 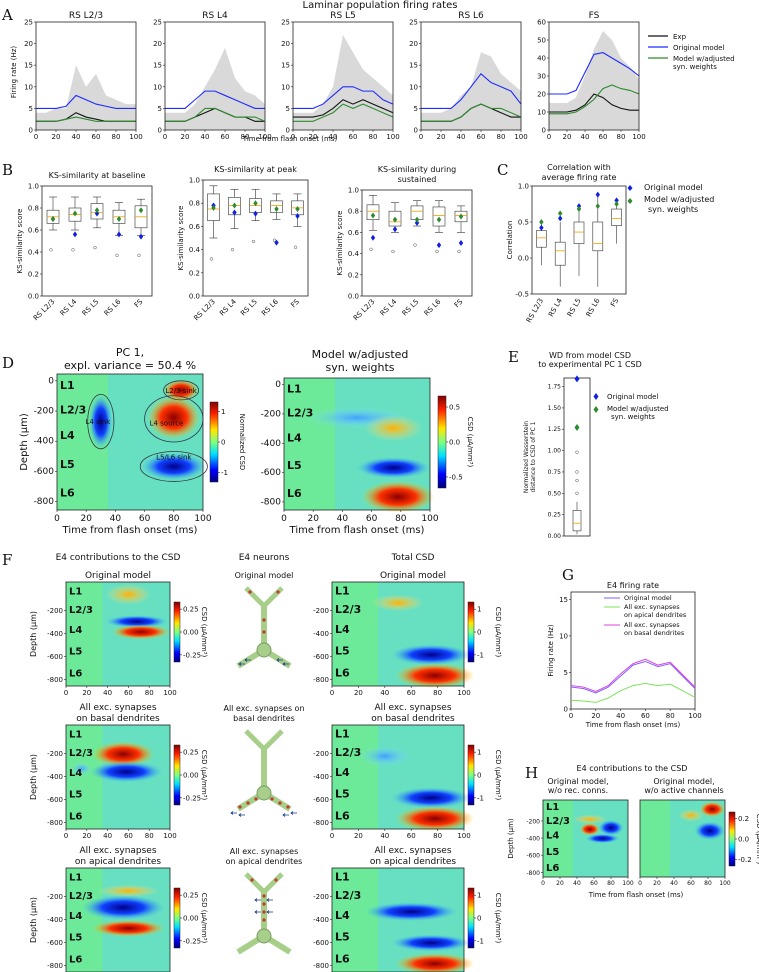 I want to click on panel-d-left-title-2: expl. variance = 50.4 %, so click(x=130, y=365).